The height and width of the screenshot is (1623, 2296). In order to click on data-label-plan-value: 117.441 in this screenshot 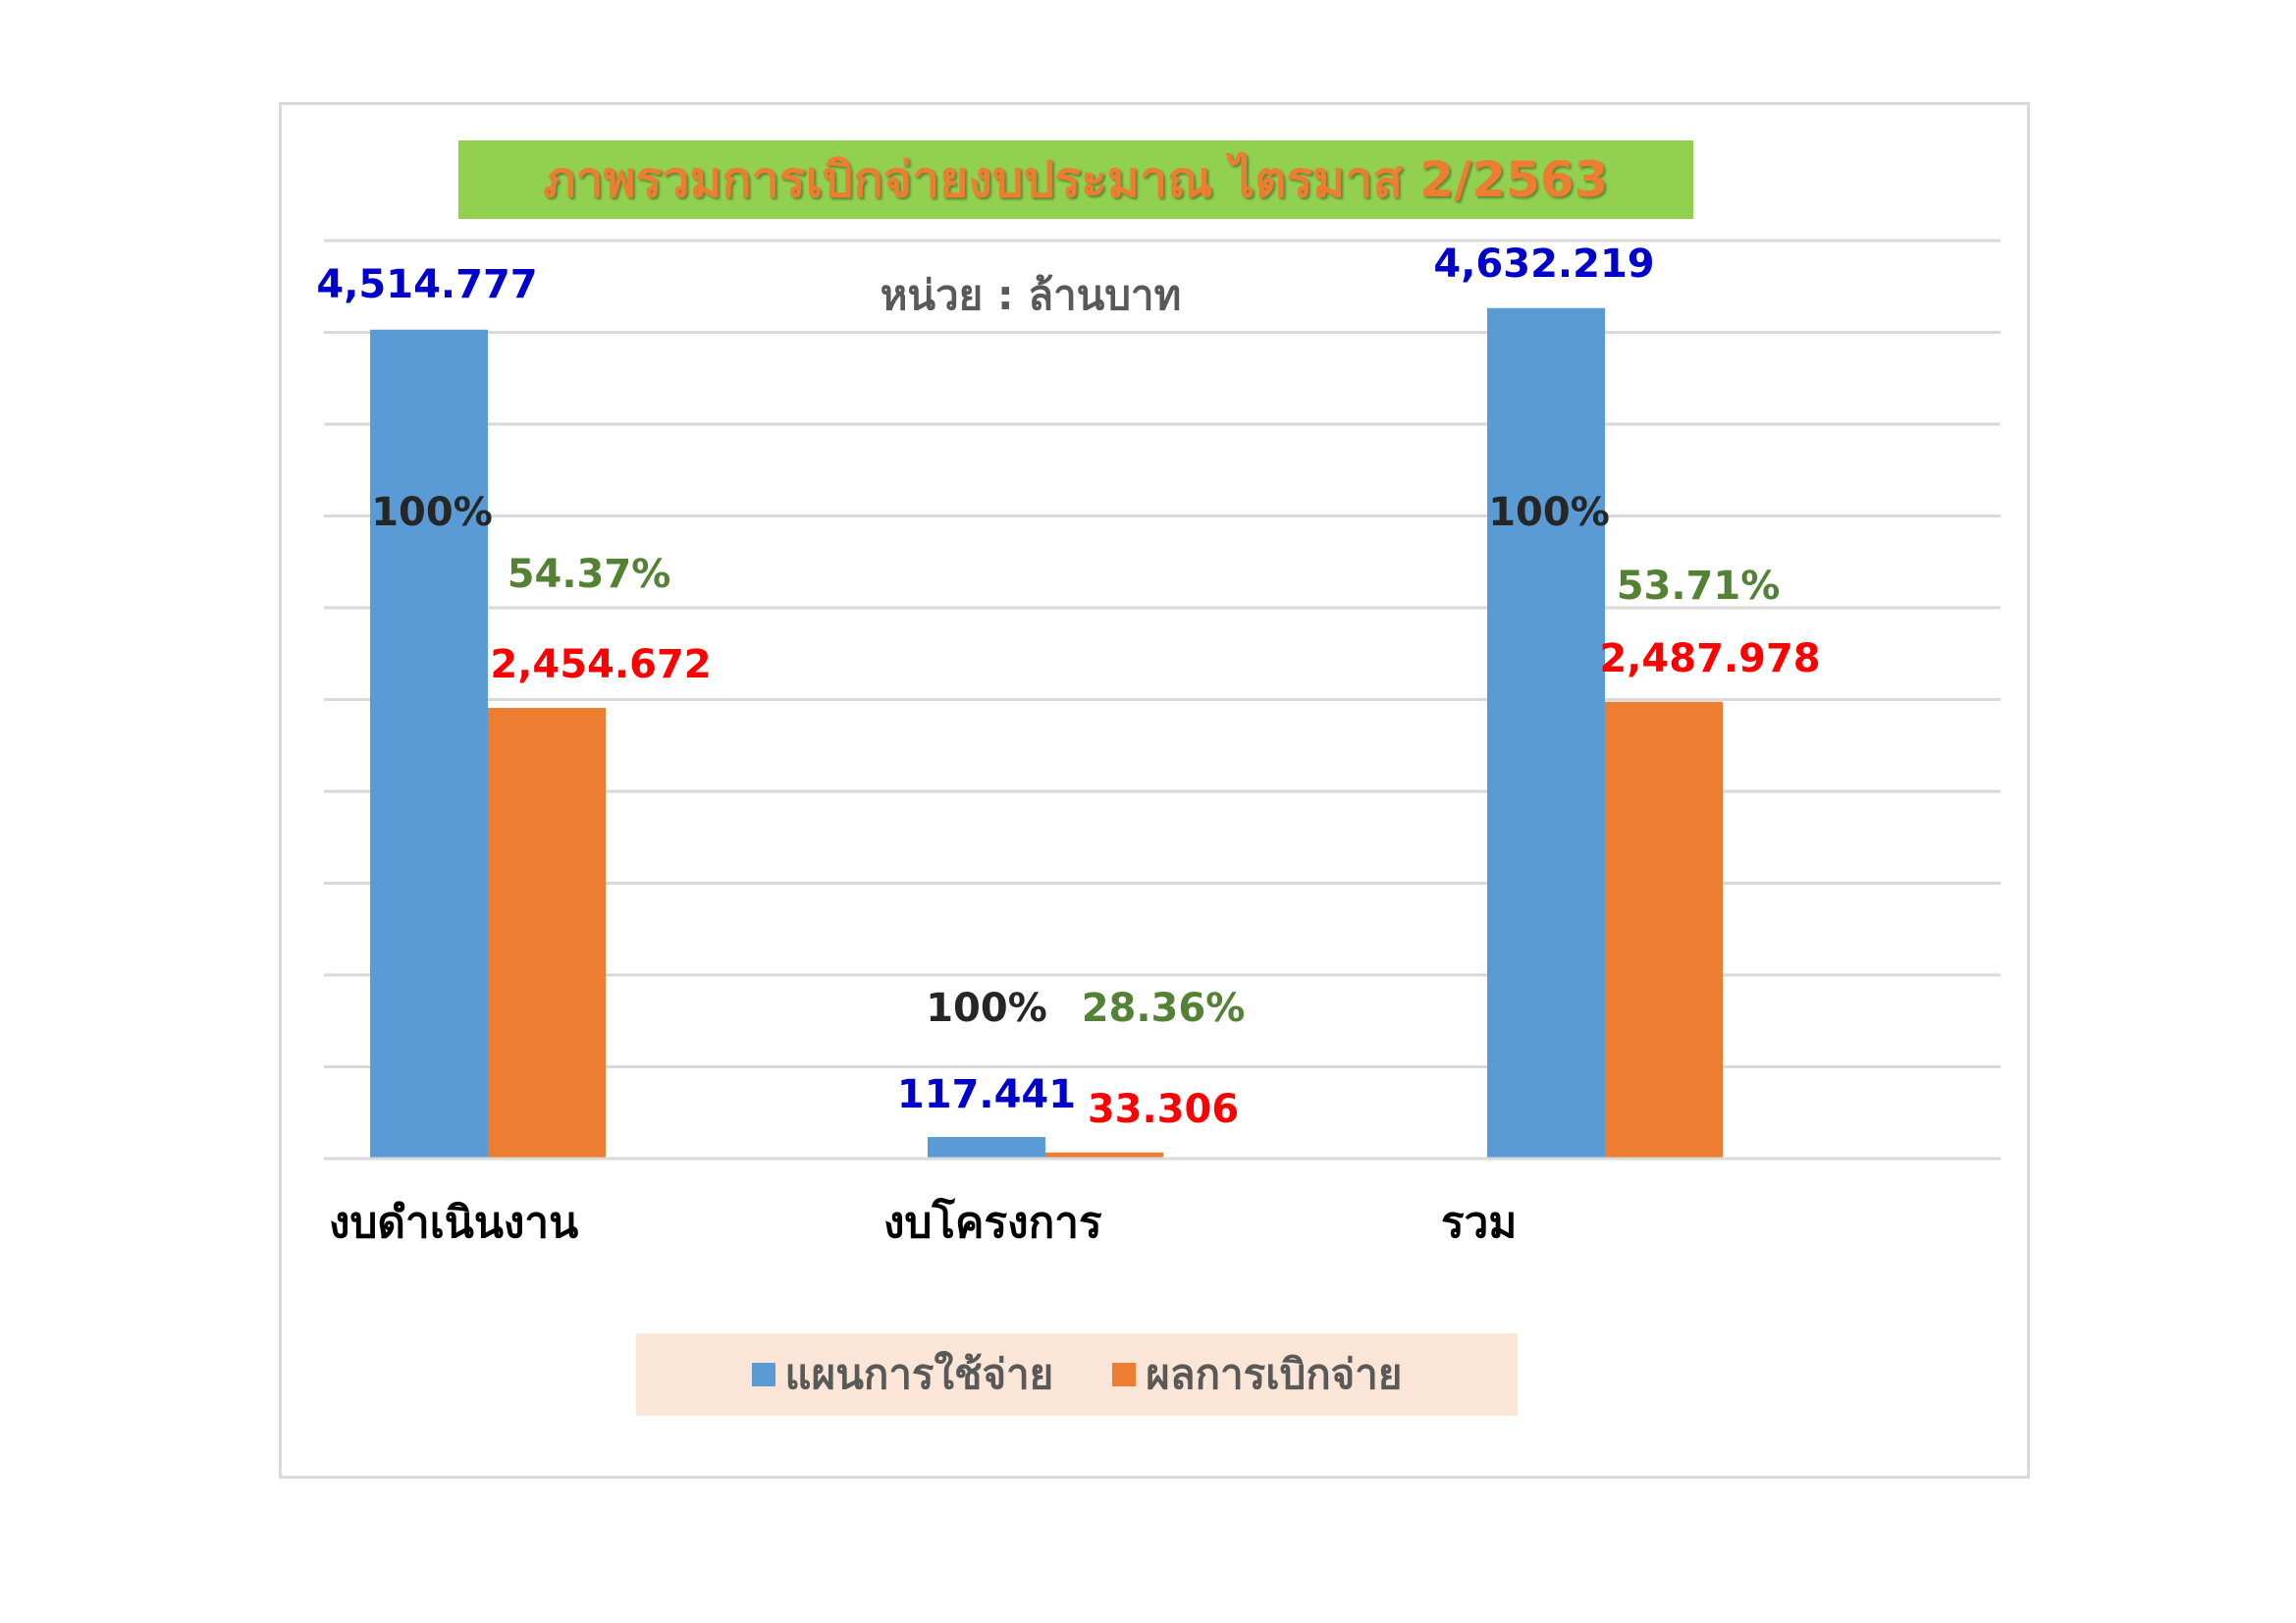, I will do `click(987, 1094)`.